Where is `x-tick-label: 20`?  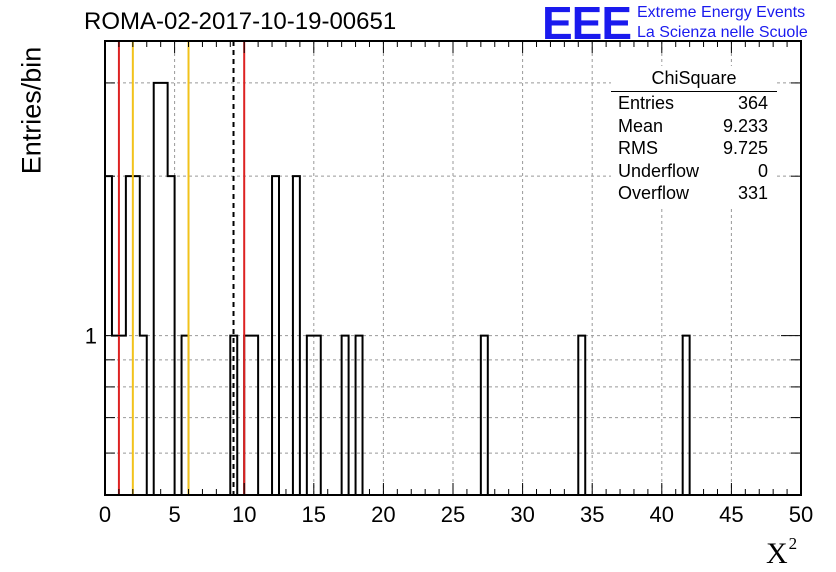 x-tick-label: 20 is located at coordinates (383, 514).